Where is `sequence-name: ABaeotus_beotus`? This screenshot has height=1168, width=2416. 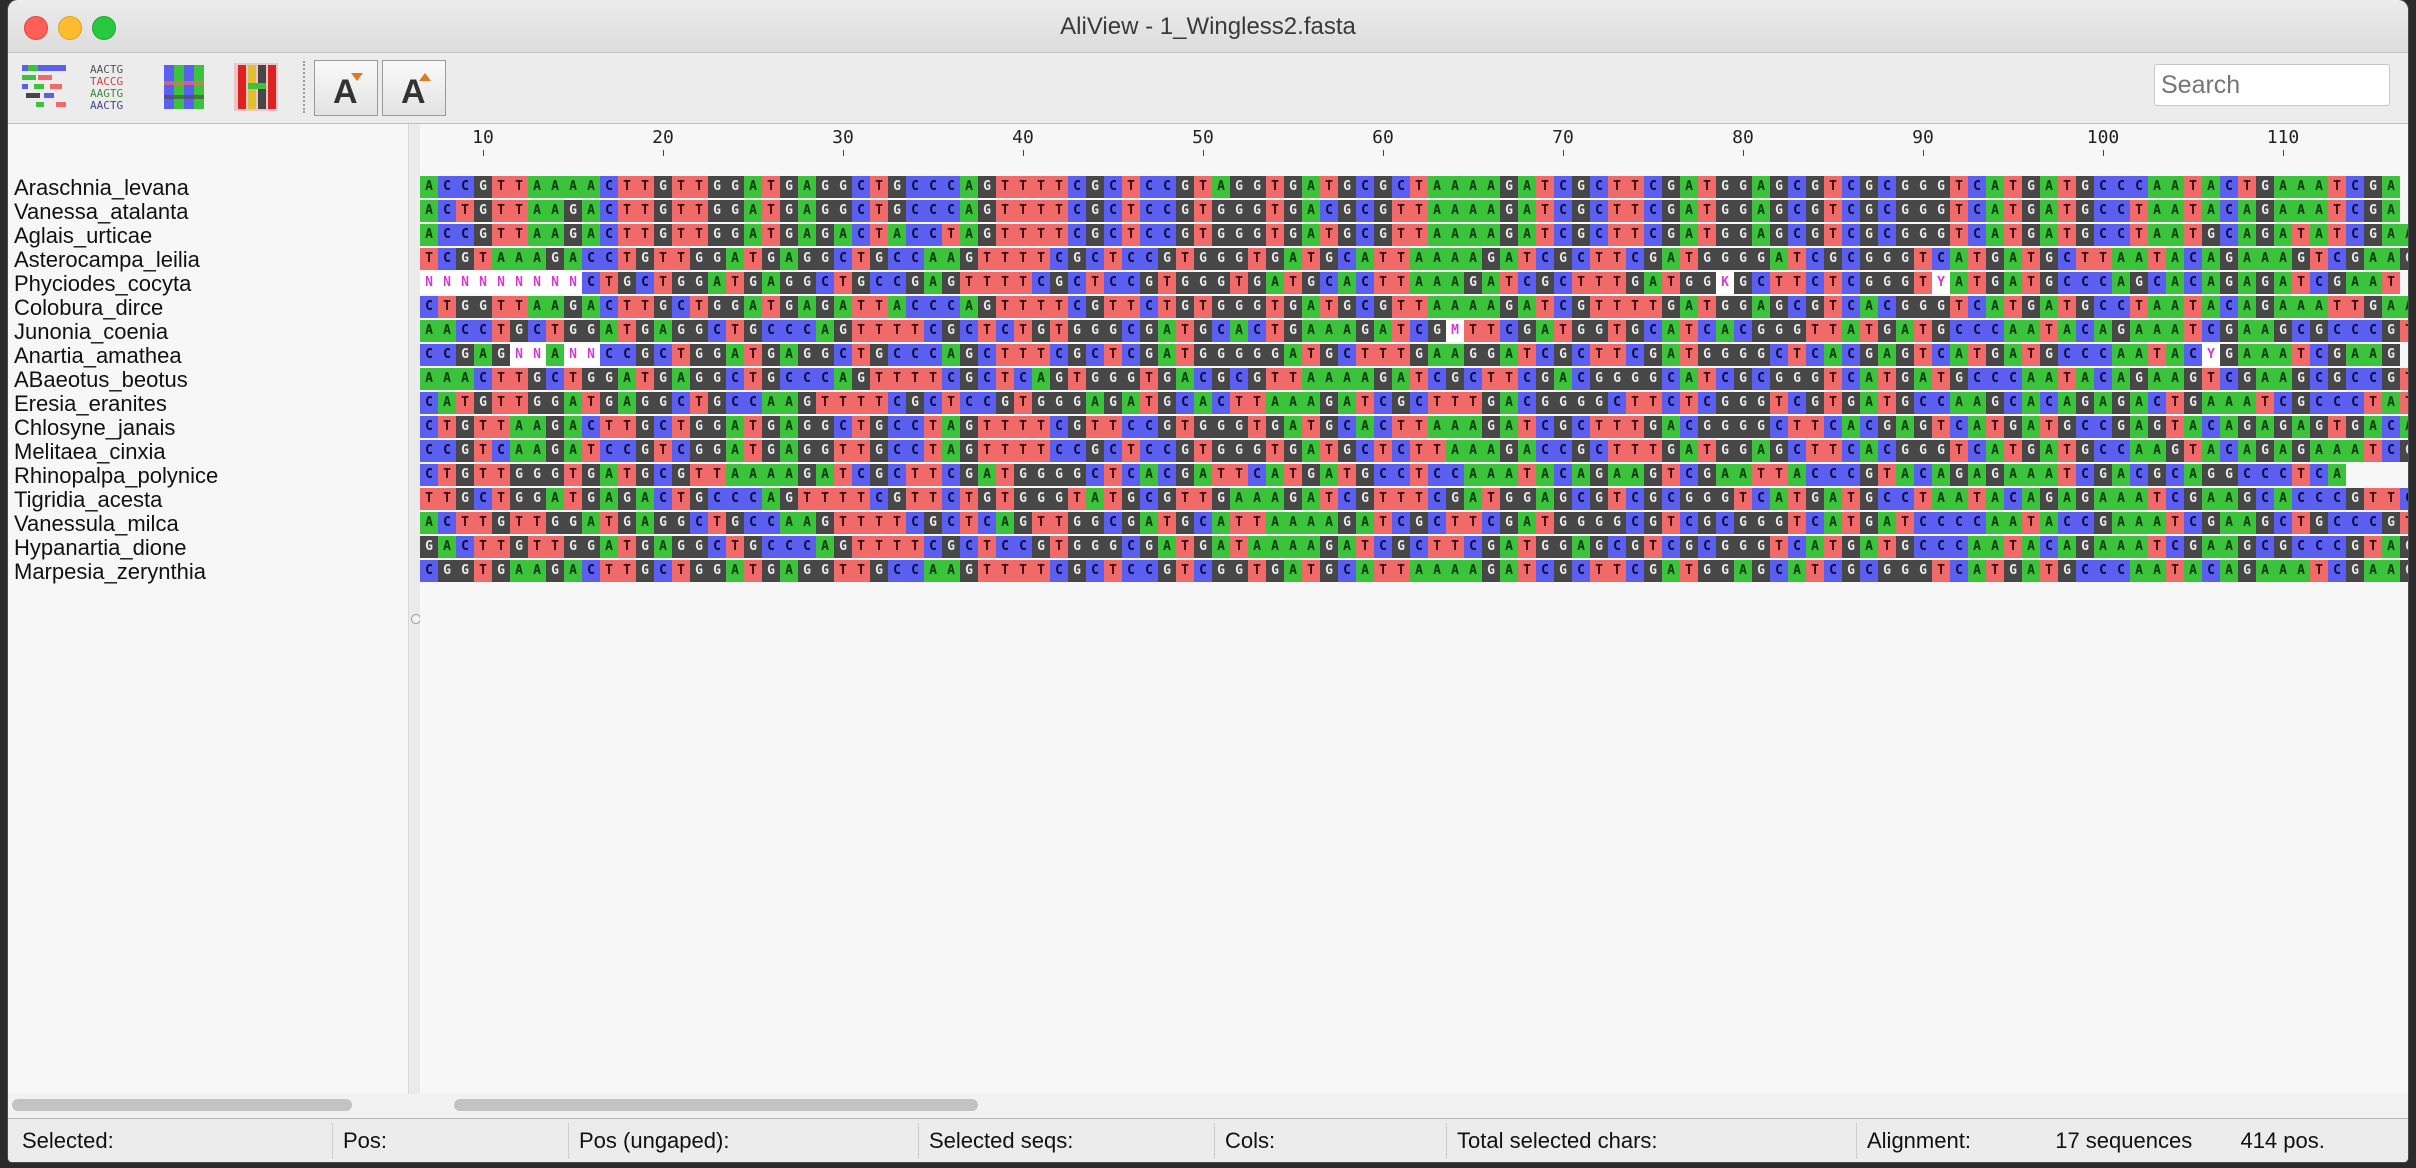 sequence-name: ABaeotus_beotus is located at coordinates (101, 379).